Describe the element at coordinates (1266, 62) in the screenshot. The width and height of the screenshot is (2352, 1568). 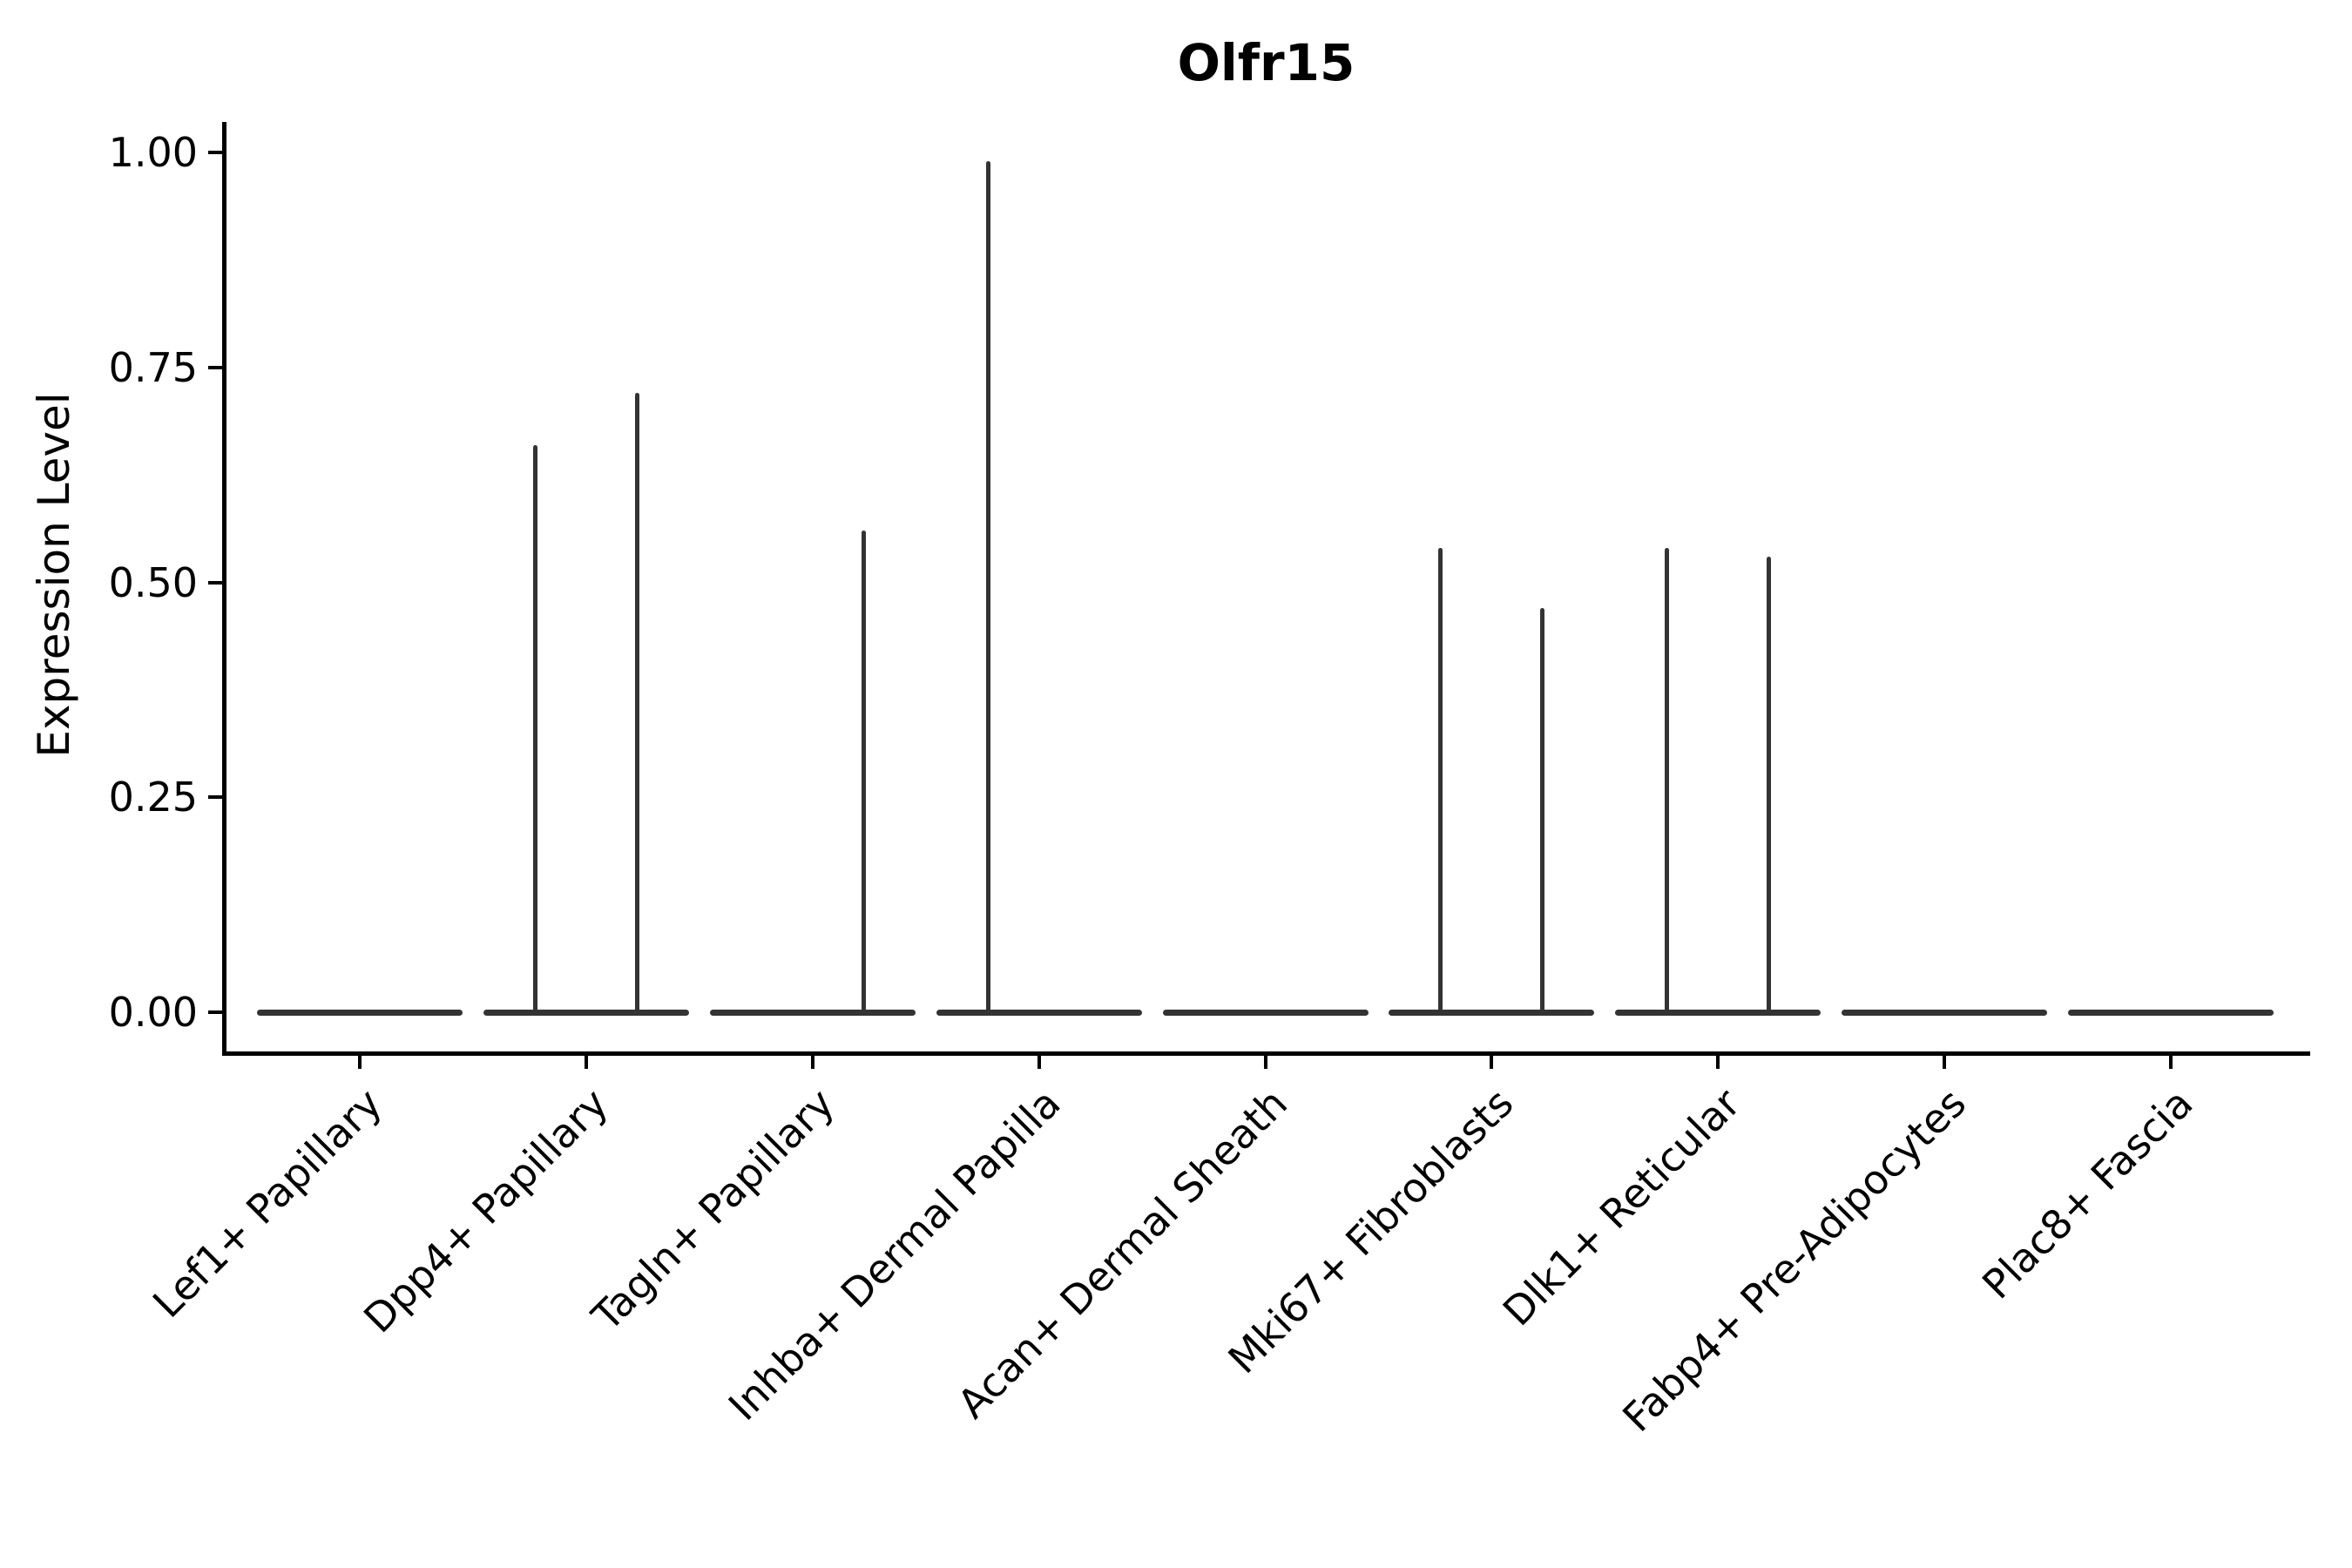
I see `chart-title: Olfr15` at that location.